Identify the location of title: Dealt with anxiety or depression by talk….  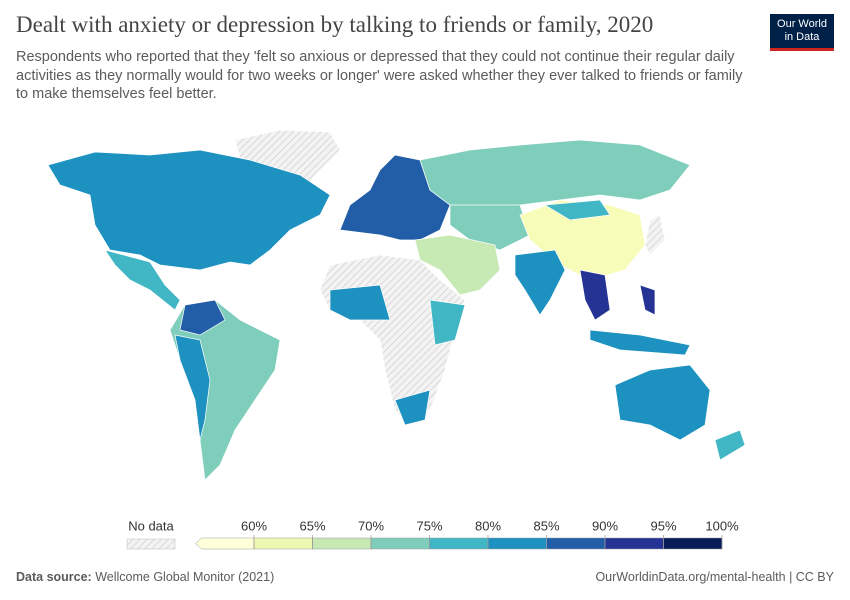
(335, 24).